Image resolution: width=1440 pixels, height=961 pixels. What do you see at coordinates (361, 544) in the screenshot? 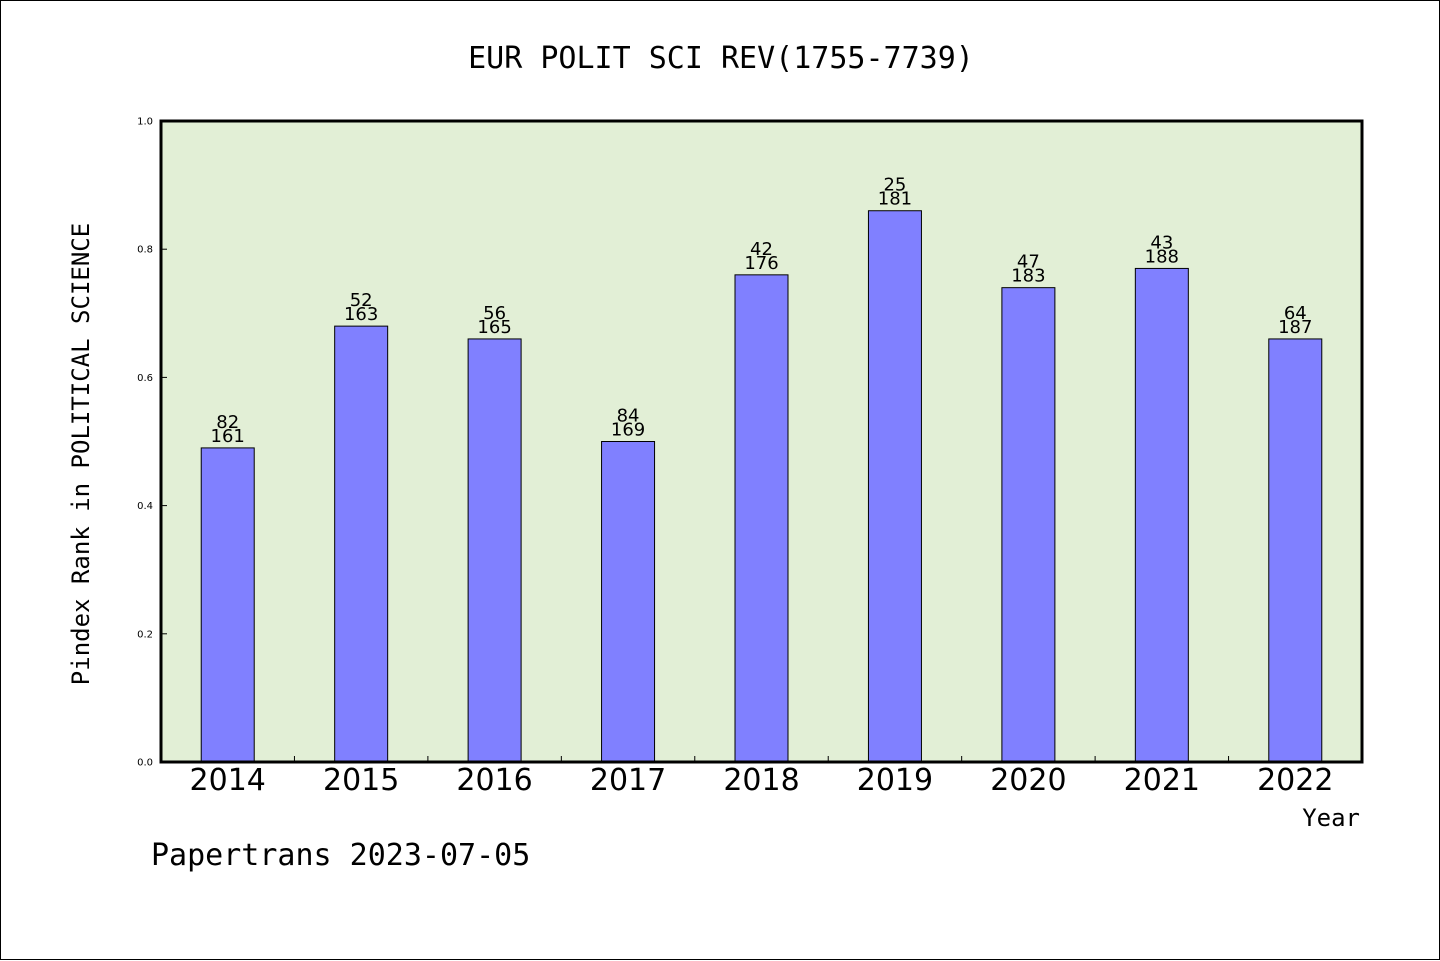
I see `bar-2015` at bounding box center [361, 544].